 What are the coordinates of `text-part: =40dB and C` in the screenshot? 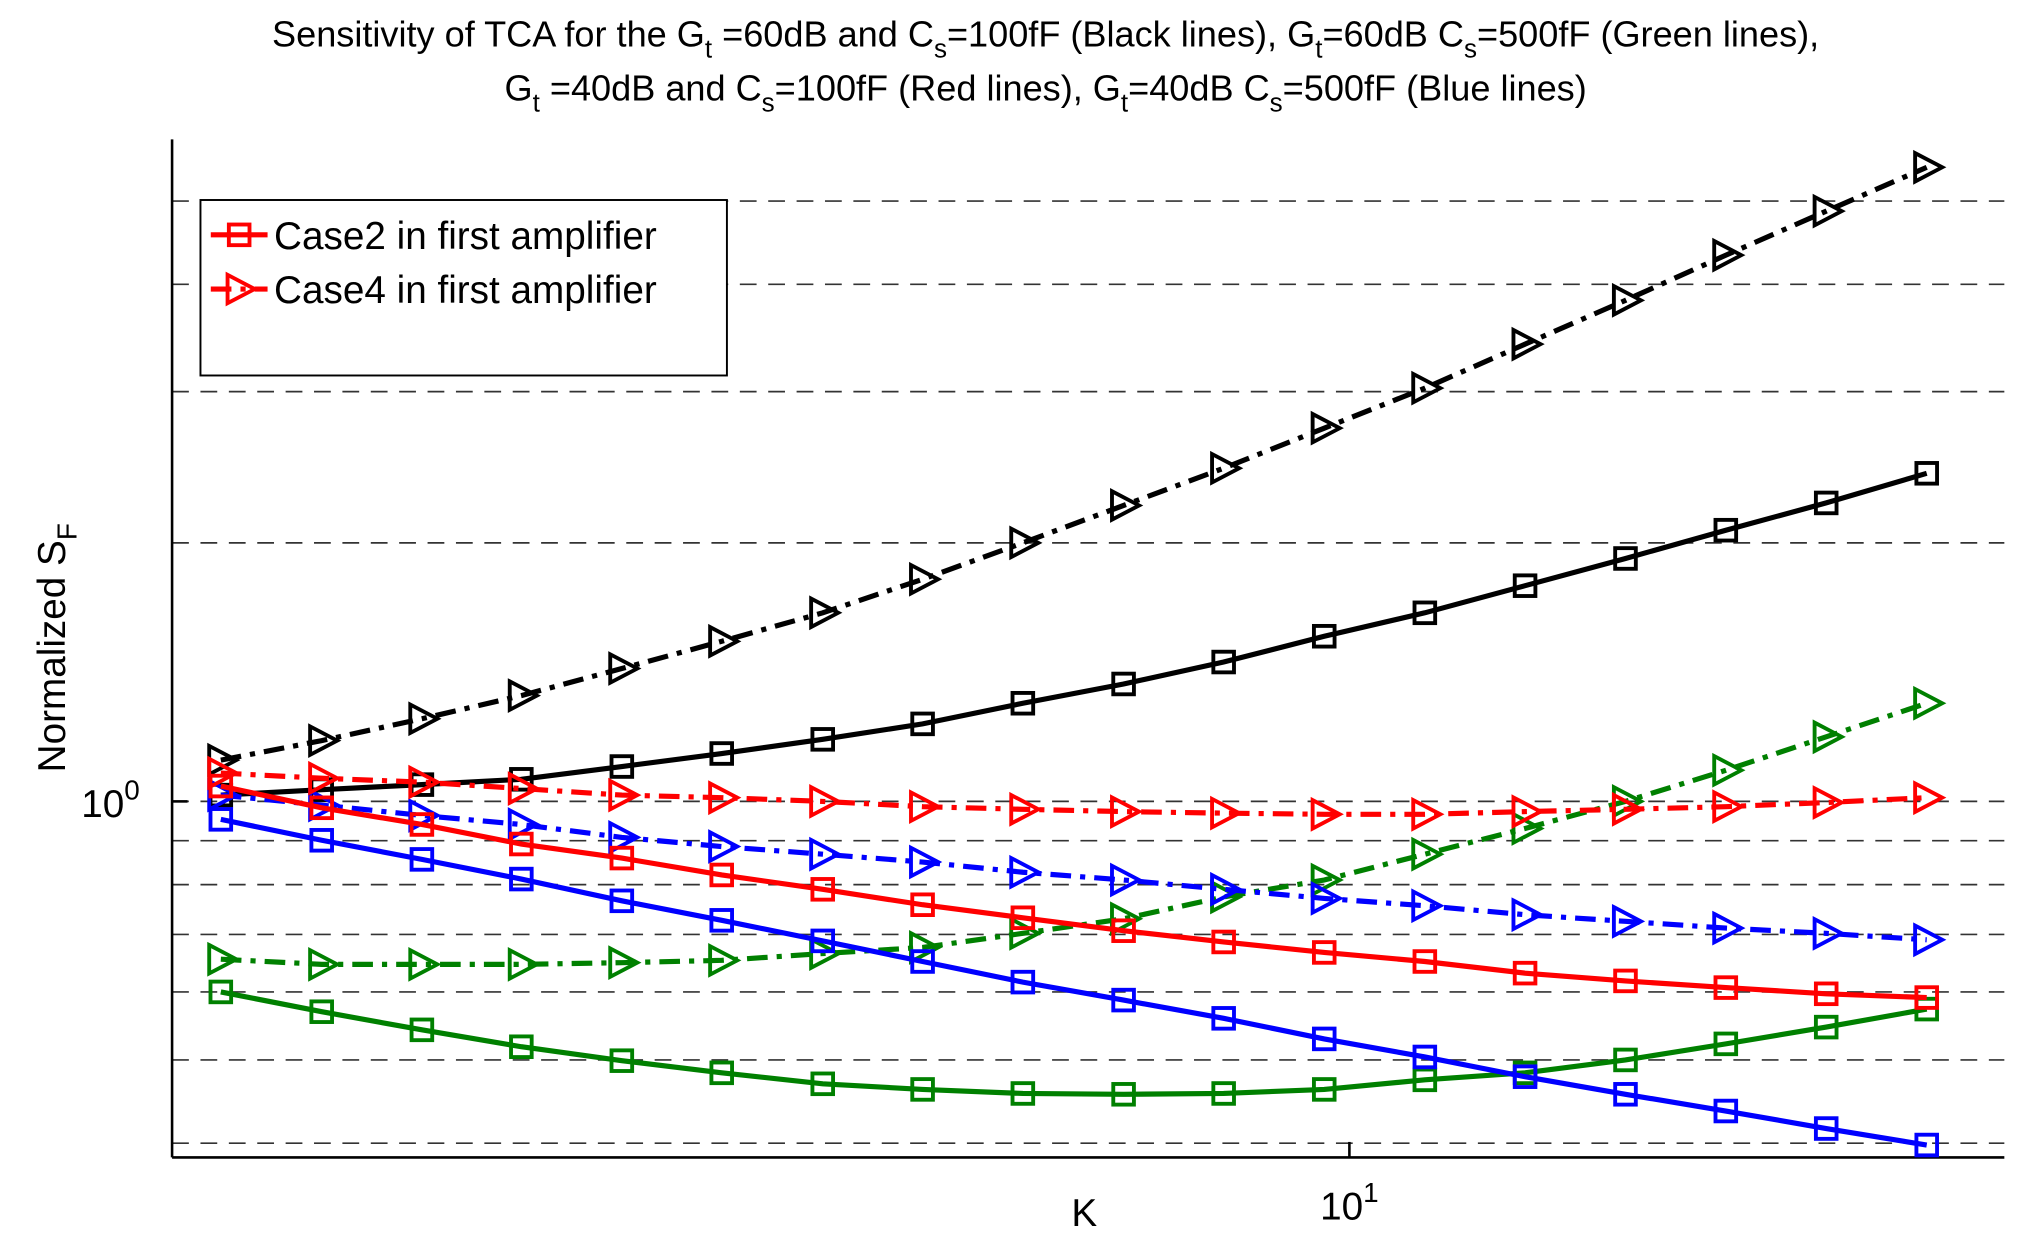 It's located at (651, 88).